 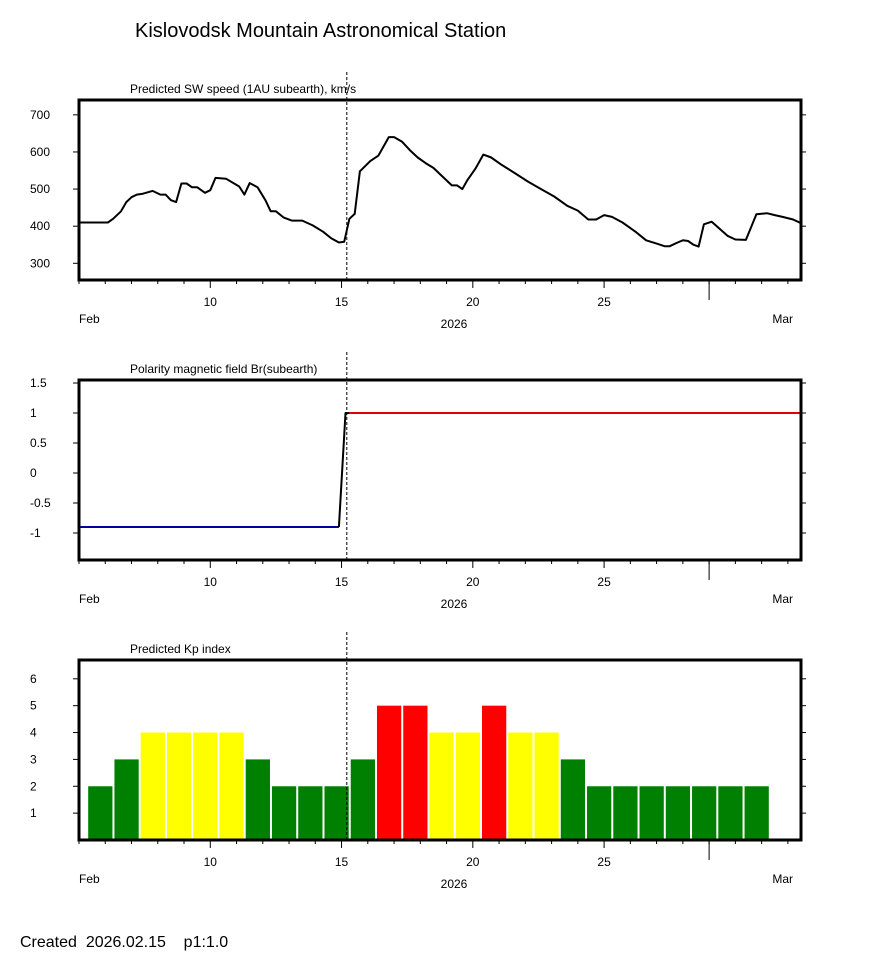 I want to click on kp-index-x-start-label: Feb, so click(x=89, y=879).